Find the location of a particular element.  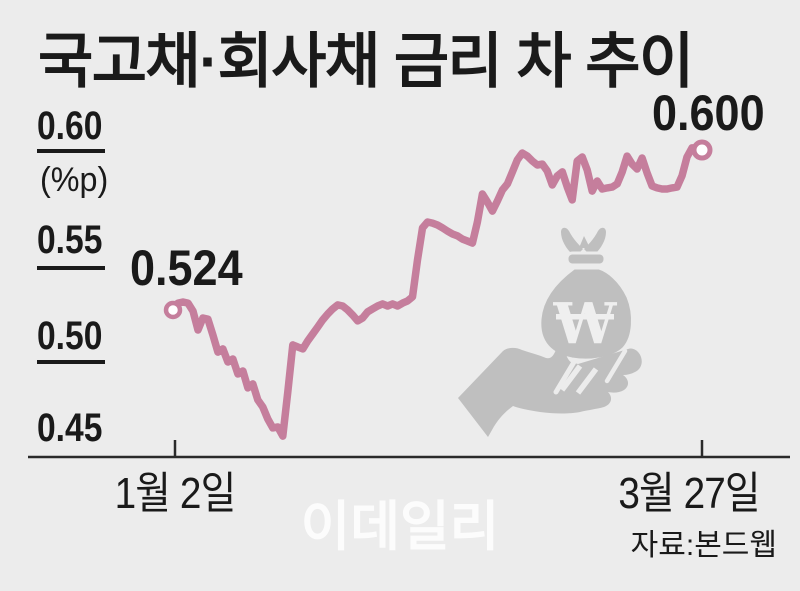

won-symbol: W is located at coordinates (585, 324).